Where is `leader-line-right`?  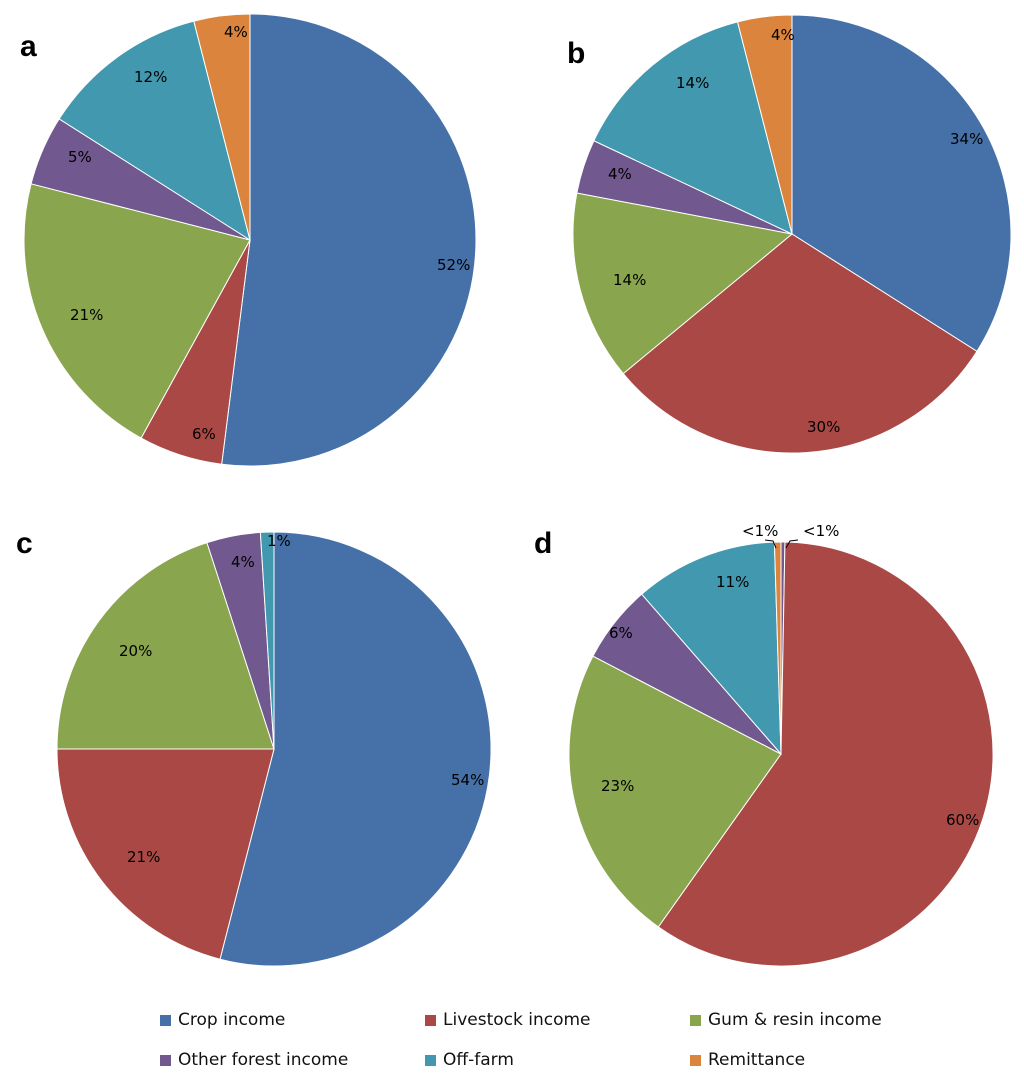 leader-line-right is located at coordinates (792, 544).